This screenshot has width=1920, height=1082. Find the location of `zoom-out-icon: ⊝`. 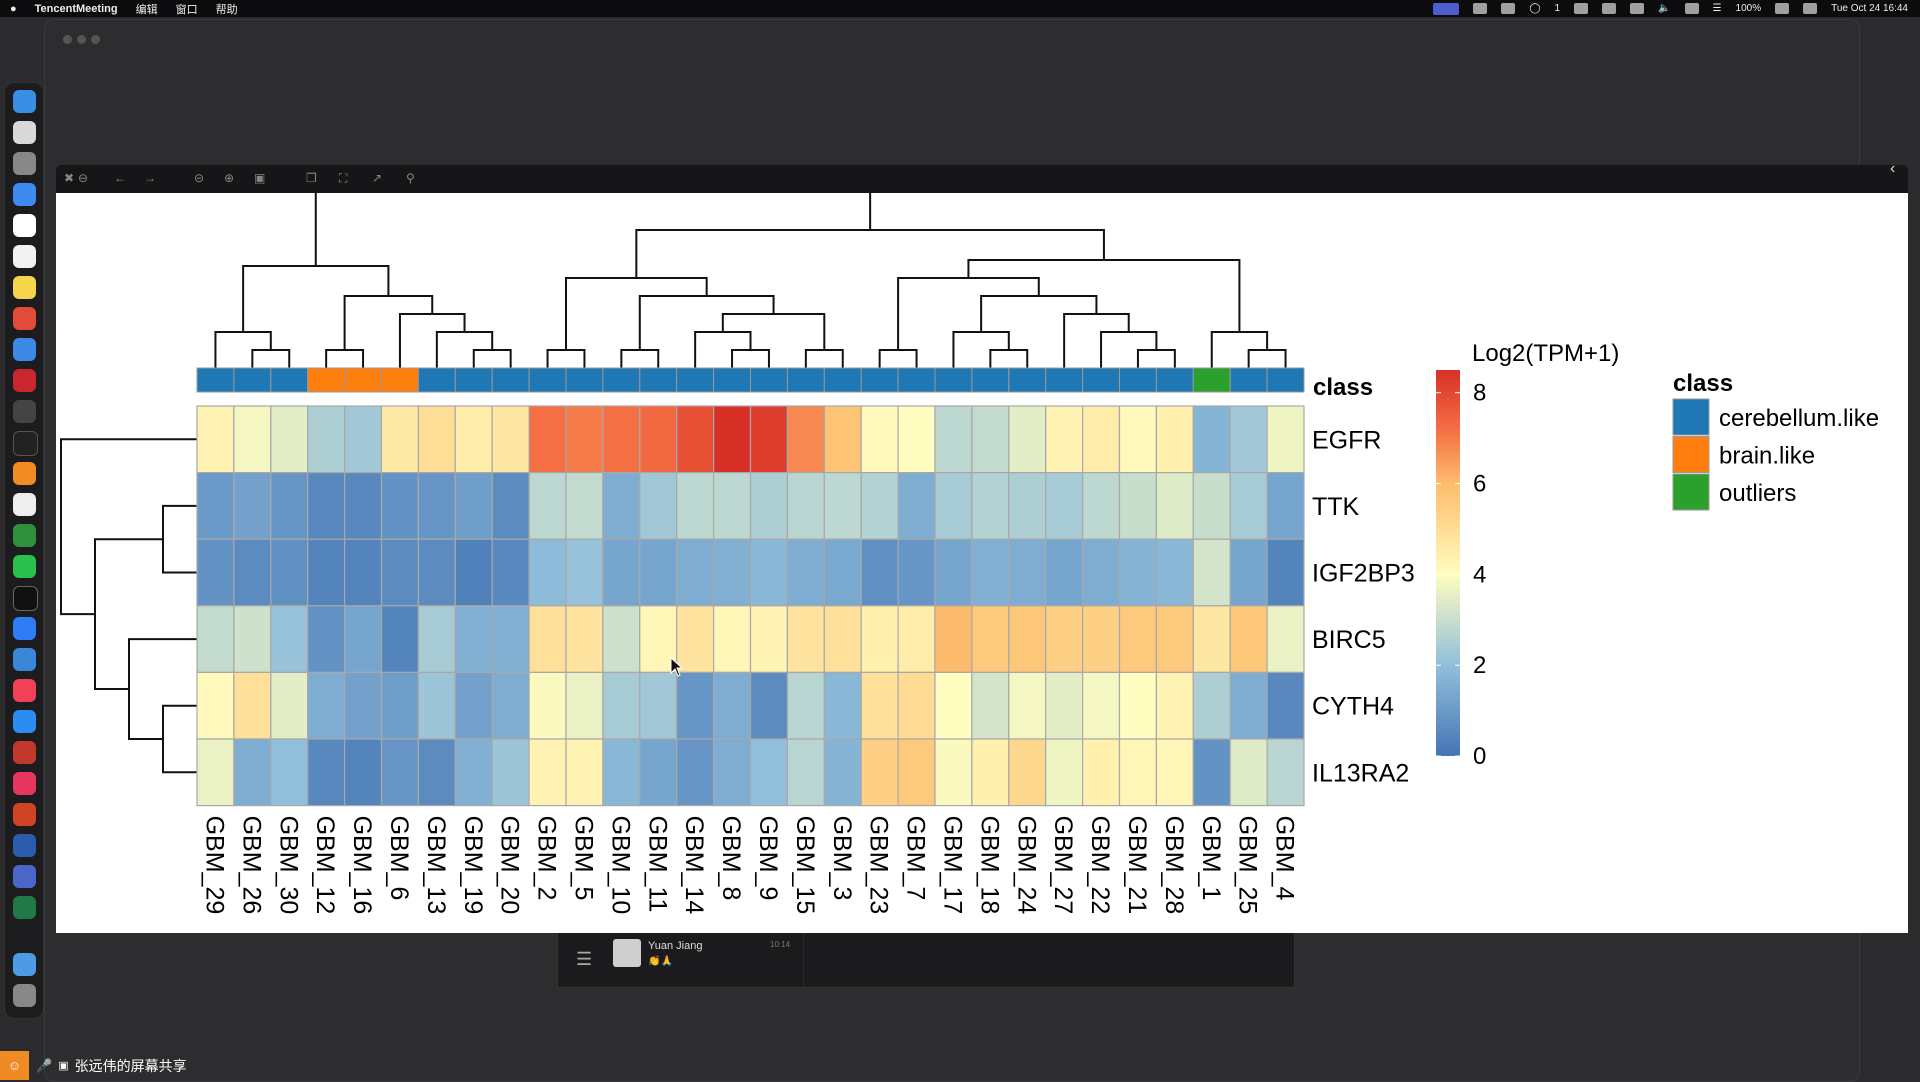

zoom-out-icon: ⊝ is located at coordinates (199, 178).